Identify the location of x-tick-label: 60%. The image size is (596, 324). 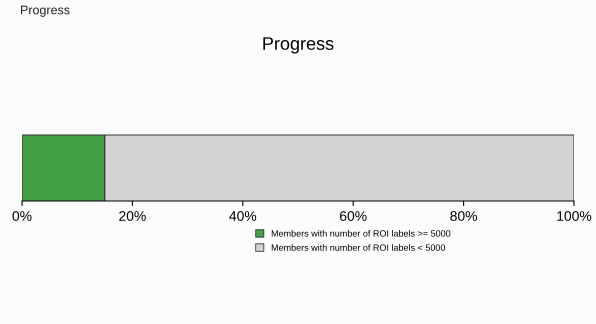
(353, 216).